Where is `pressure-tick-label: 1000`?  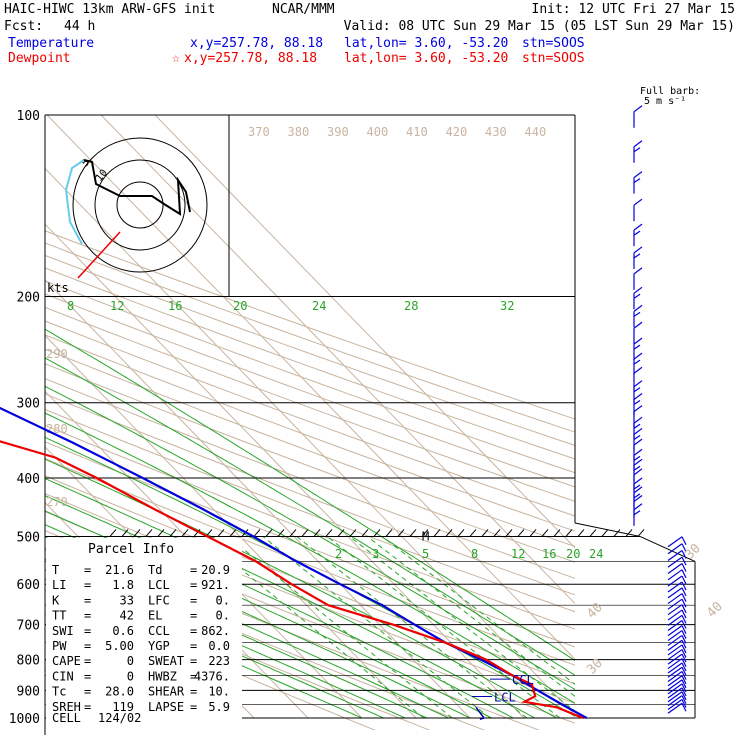
pressure-tick-label: 1000 is located at coordinates (24, 719).